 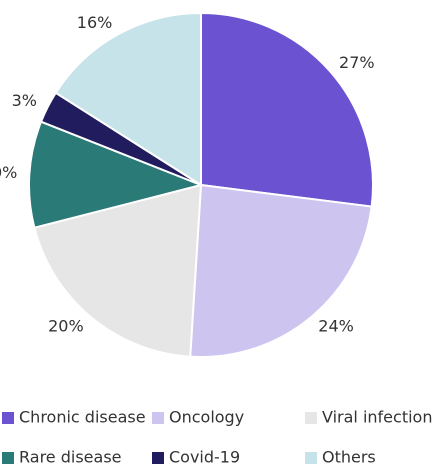 I want to click on legend-label: Others, so click(x=349, y=457).